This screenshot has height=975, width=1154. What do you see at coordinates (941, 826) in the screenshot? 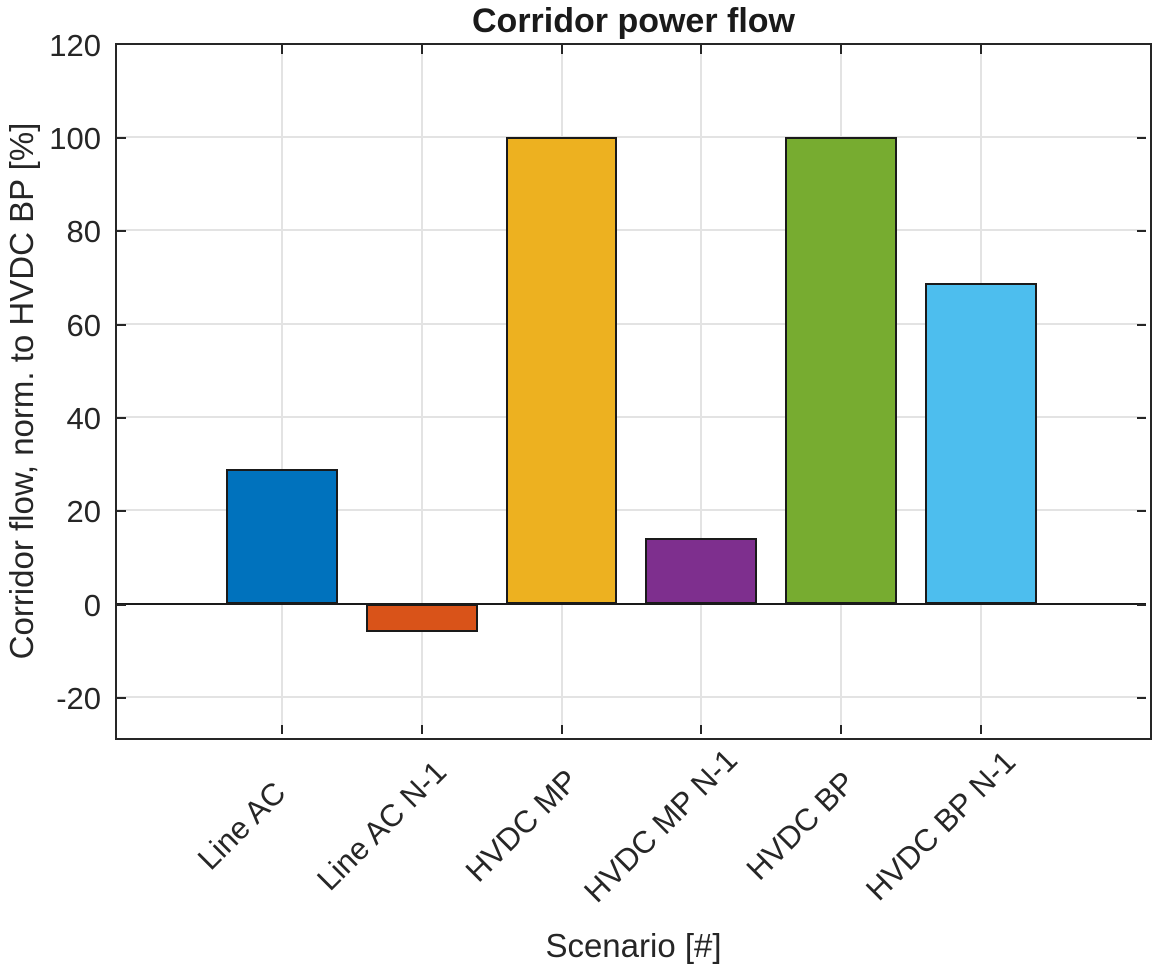
I see `x-tick-label: HVDC BP N-1` at bounding box center [941, 826].